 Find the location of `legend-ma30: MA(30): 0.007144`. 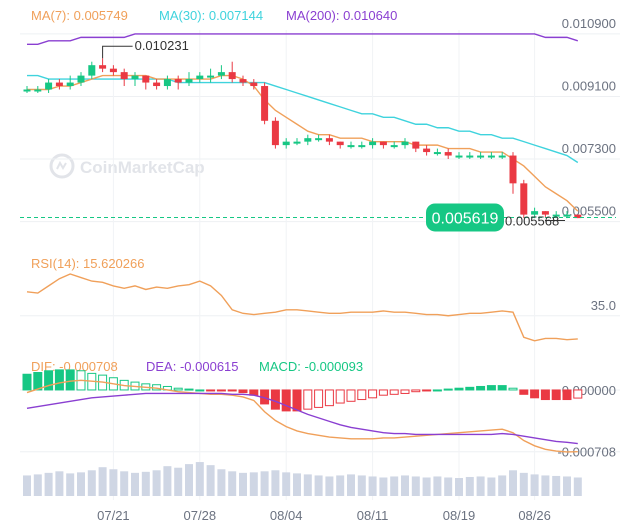

legend-ma30: MA(30): 0.007144 is located at coordinates (211, 15).